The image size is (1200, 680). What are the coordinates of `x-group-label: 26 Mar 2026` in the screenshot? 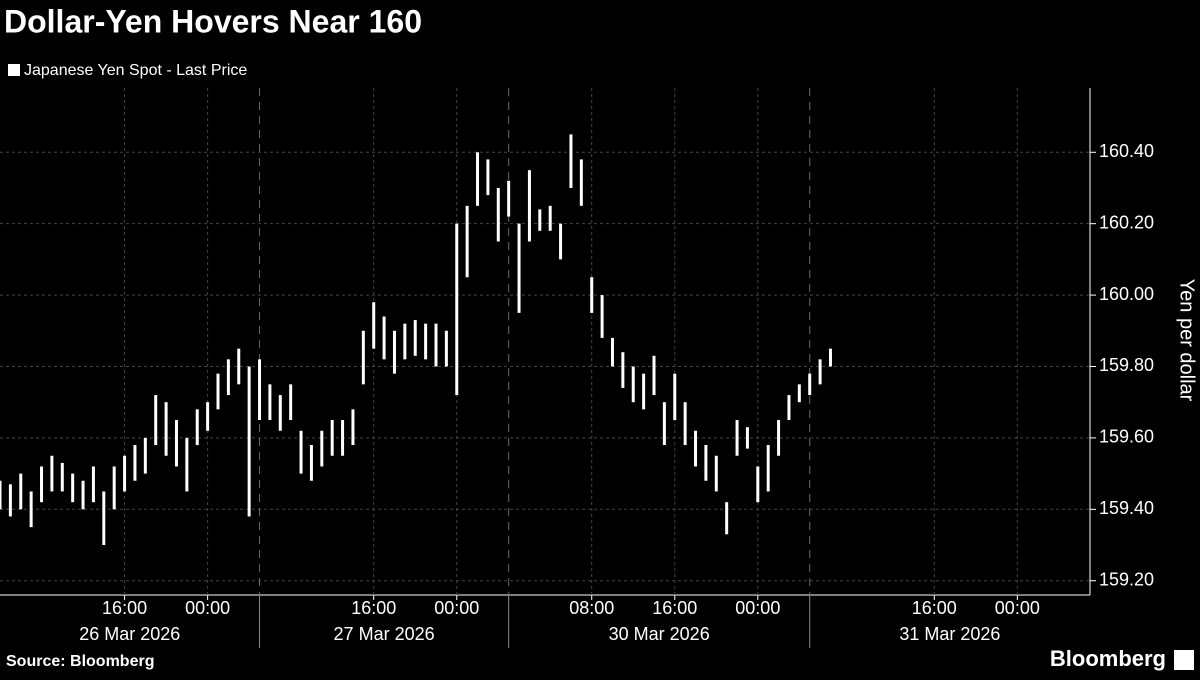 It's located at (129, 634).